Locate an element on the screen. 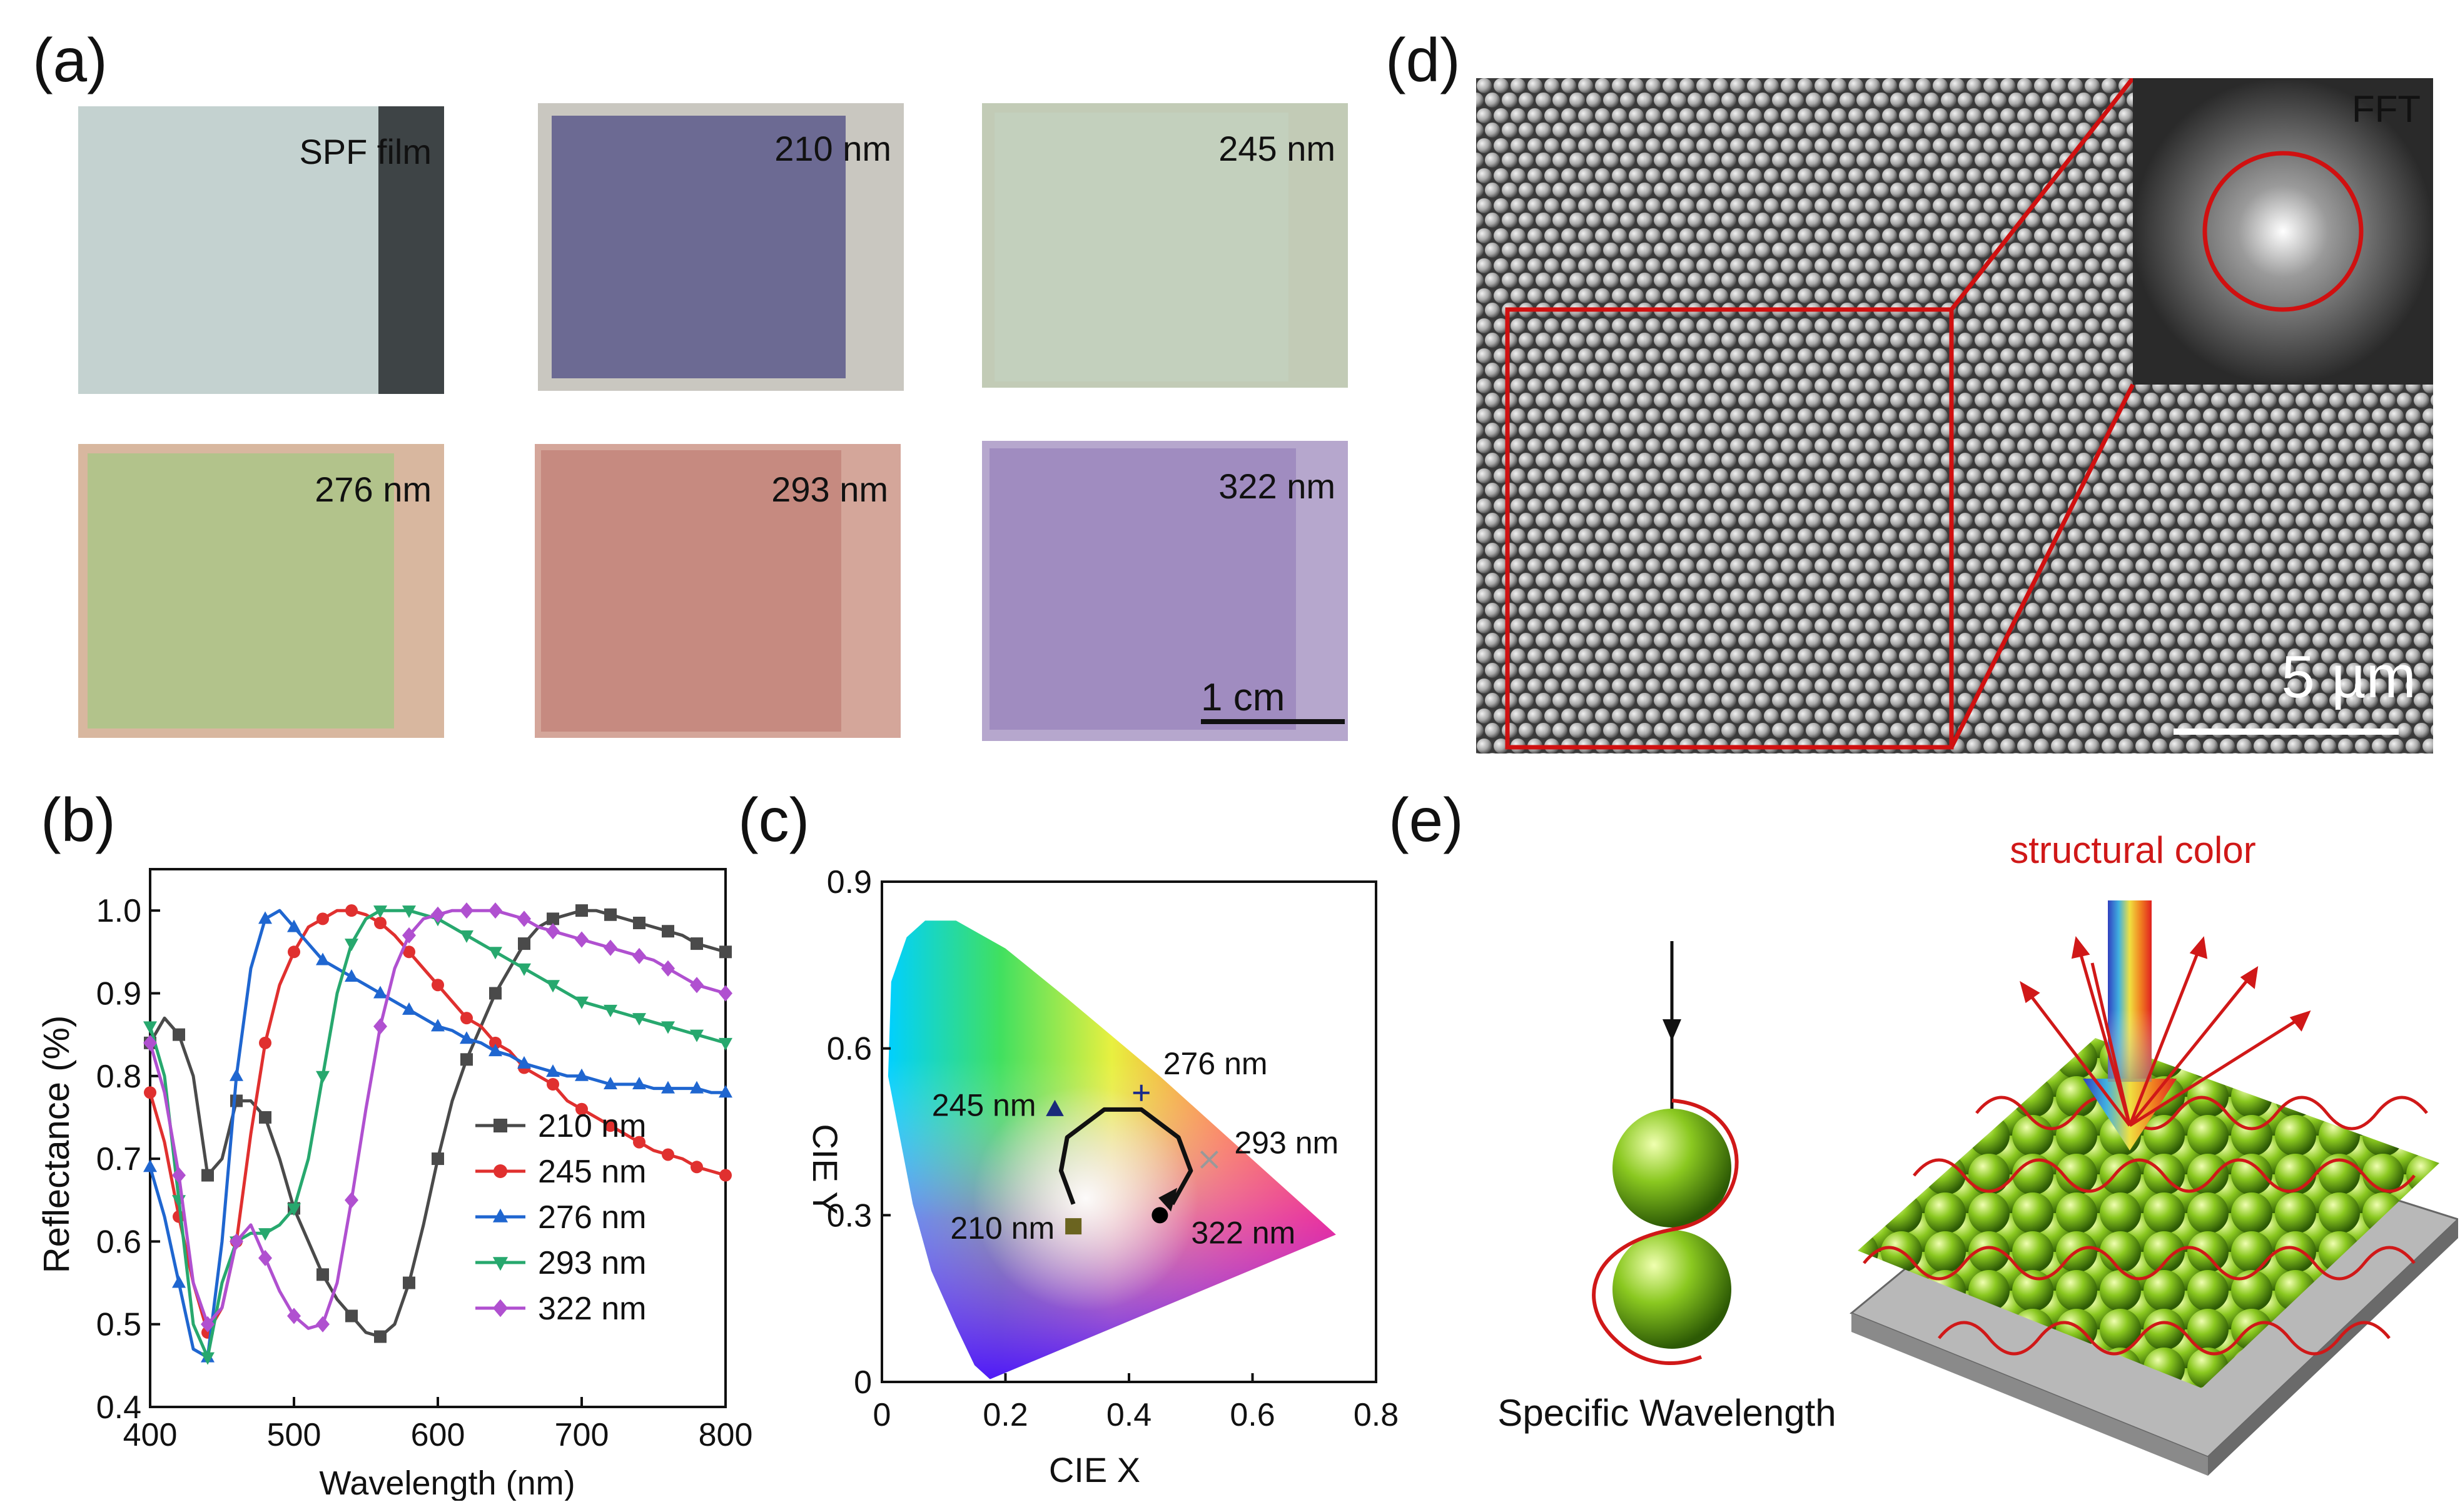 The width and height of the screenshot is (2460, 1512). fft-label: FFT is located at coordinates (2386, 109).